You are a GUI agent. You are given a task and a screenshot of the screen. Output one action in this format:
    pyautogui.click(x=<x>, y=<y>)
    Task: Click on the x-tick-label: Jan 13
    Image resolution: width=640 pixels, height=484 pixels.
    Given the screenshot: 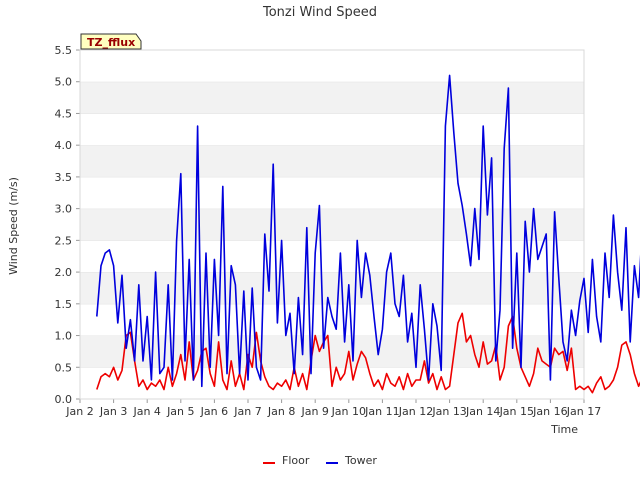 What is the action you would take?
    pyautogui.click(x=448, y=411)
    